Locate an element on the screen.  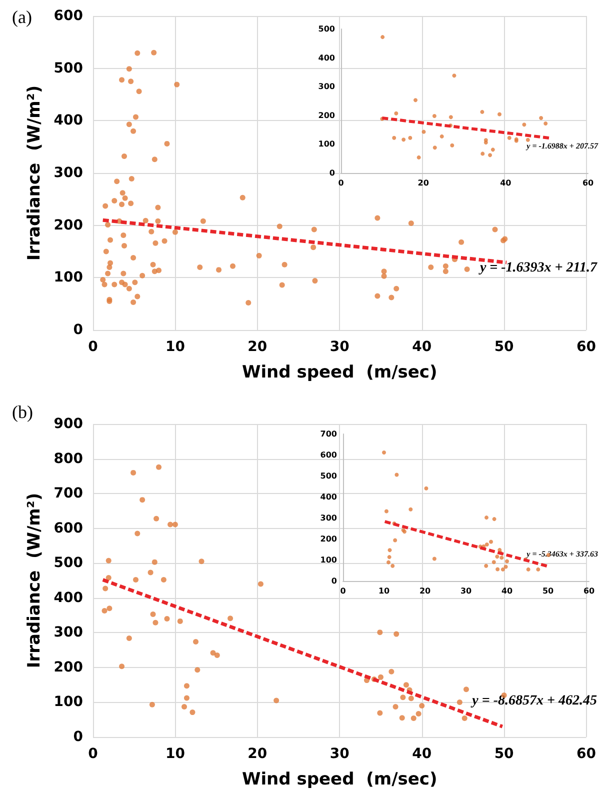
annotation: y = -1.6988x + 207.57 is located at coordinates (562, 146).